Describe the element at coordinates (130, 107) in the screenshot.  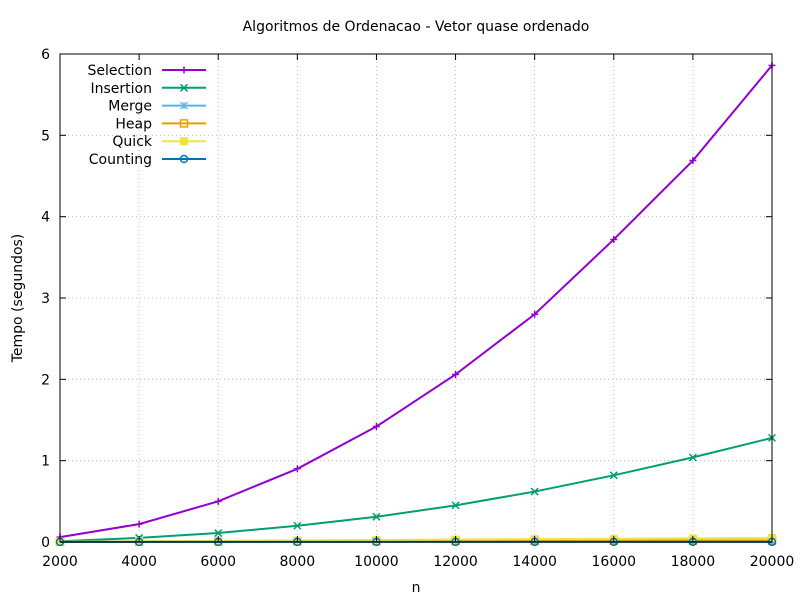
I see `legend-label: Merge` at that location.